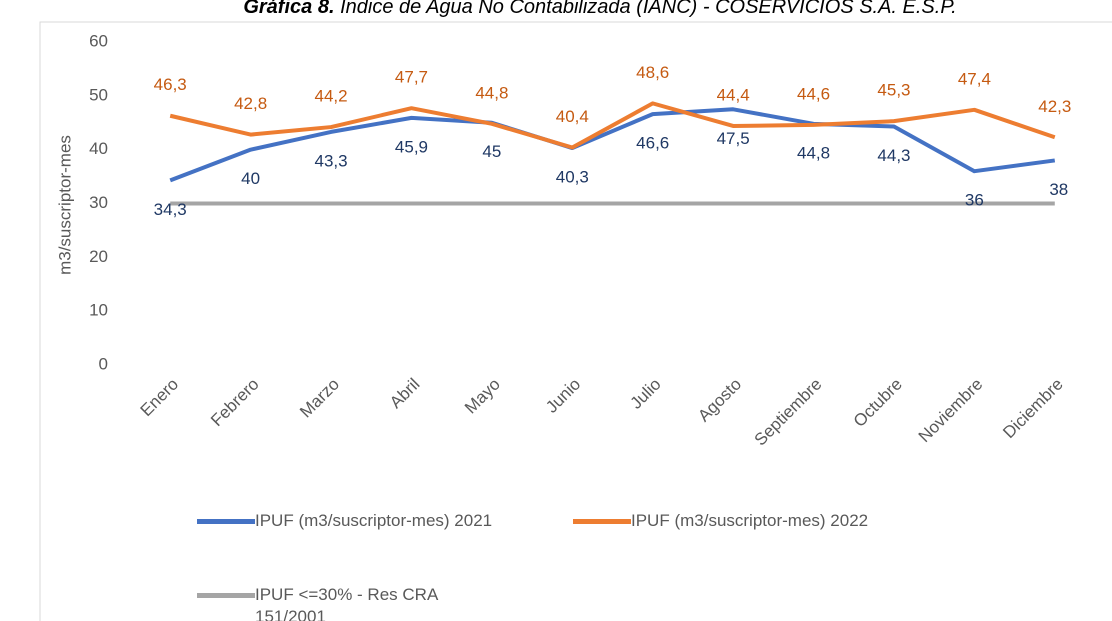  Describe the element at coordinates (98, 202) in the screenshot. I see `y-tick-label: 30` at that location.